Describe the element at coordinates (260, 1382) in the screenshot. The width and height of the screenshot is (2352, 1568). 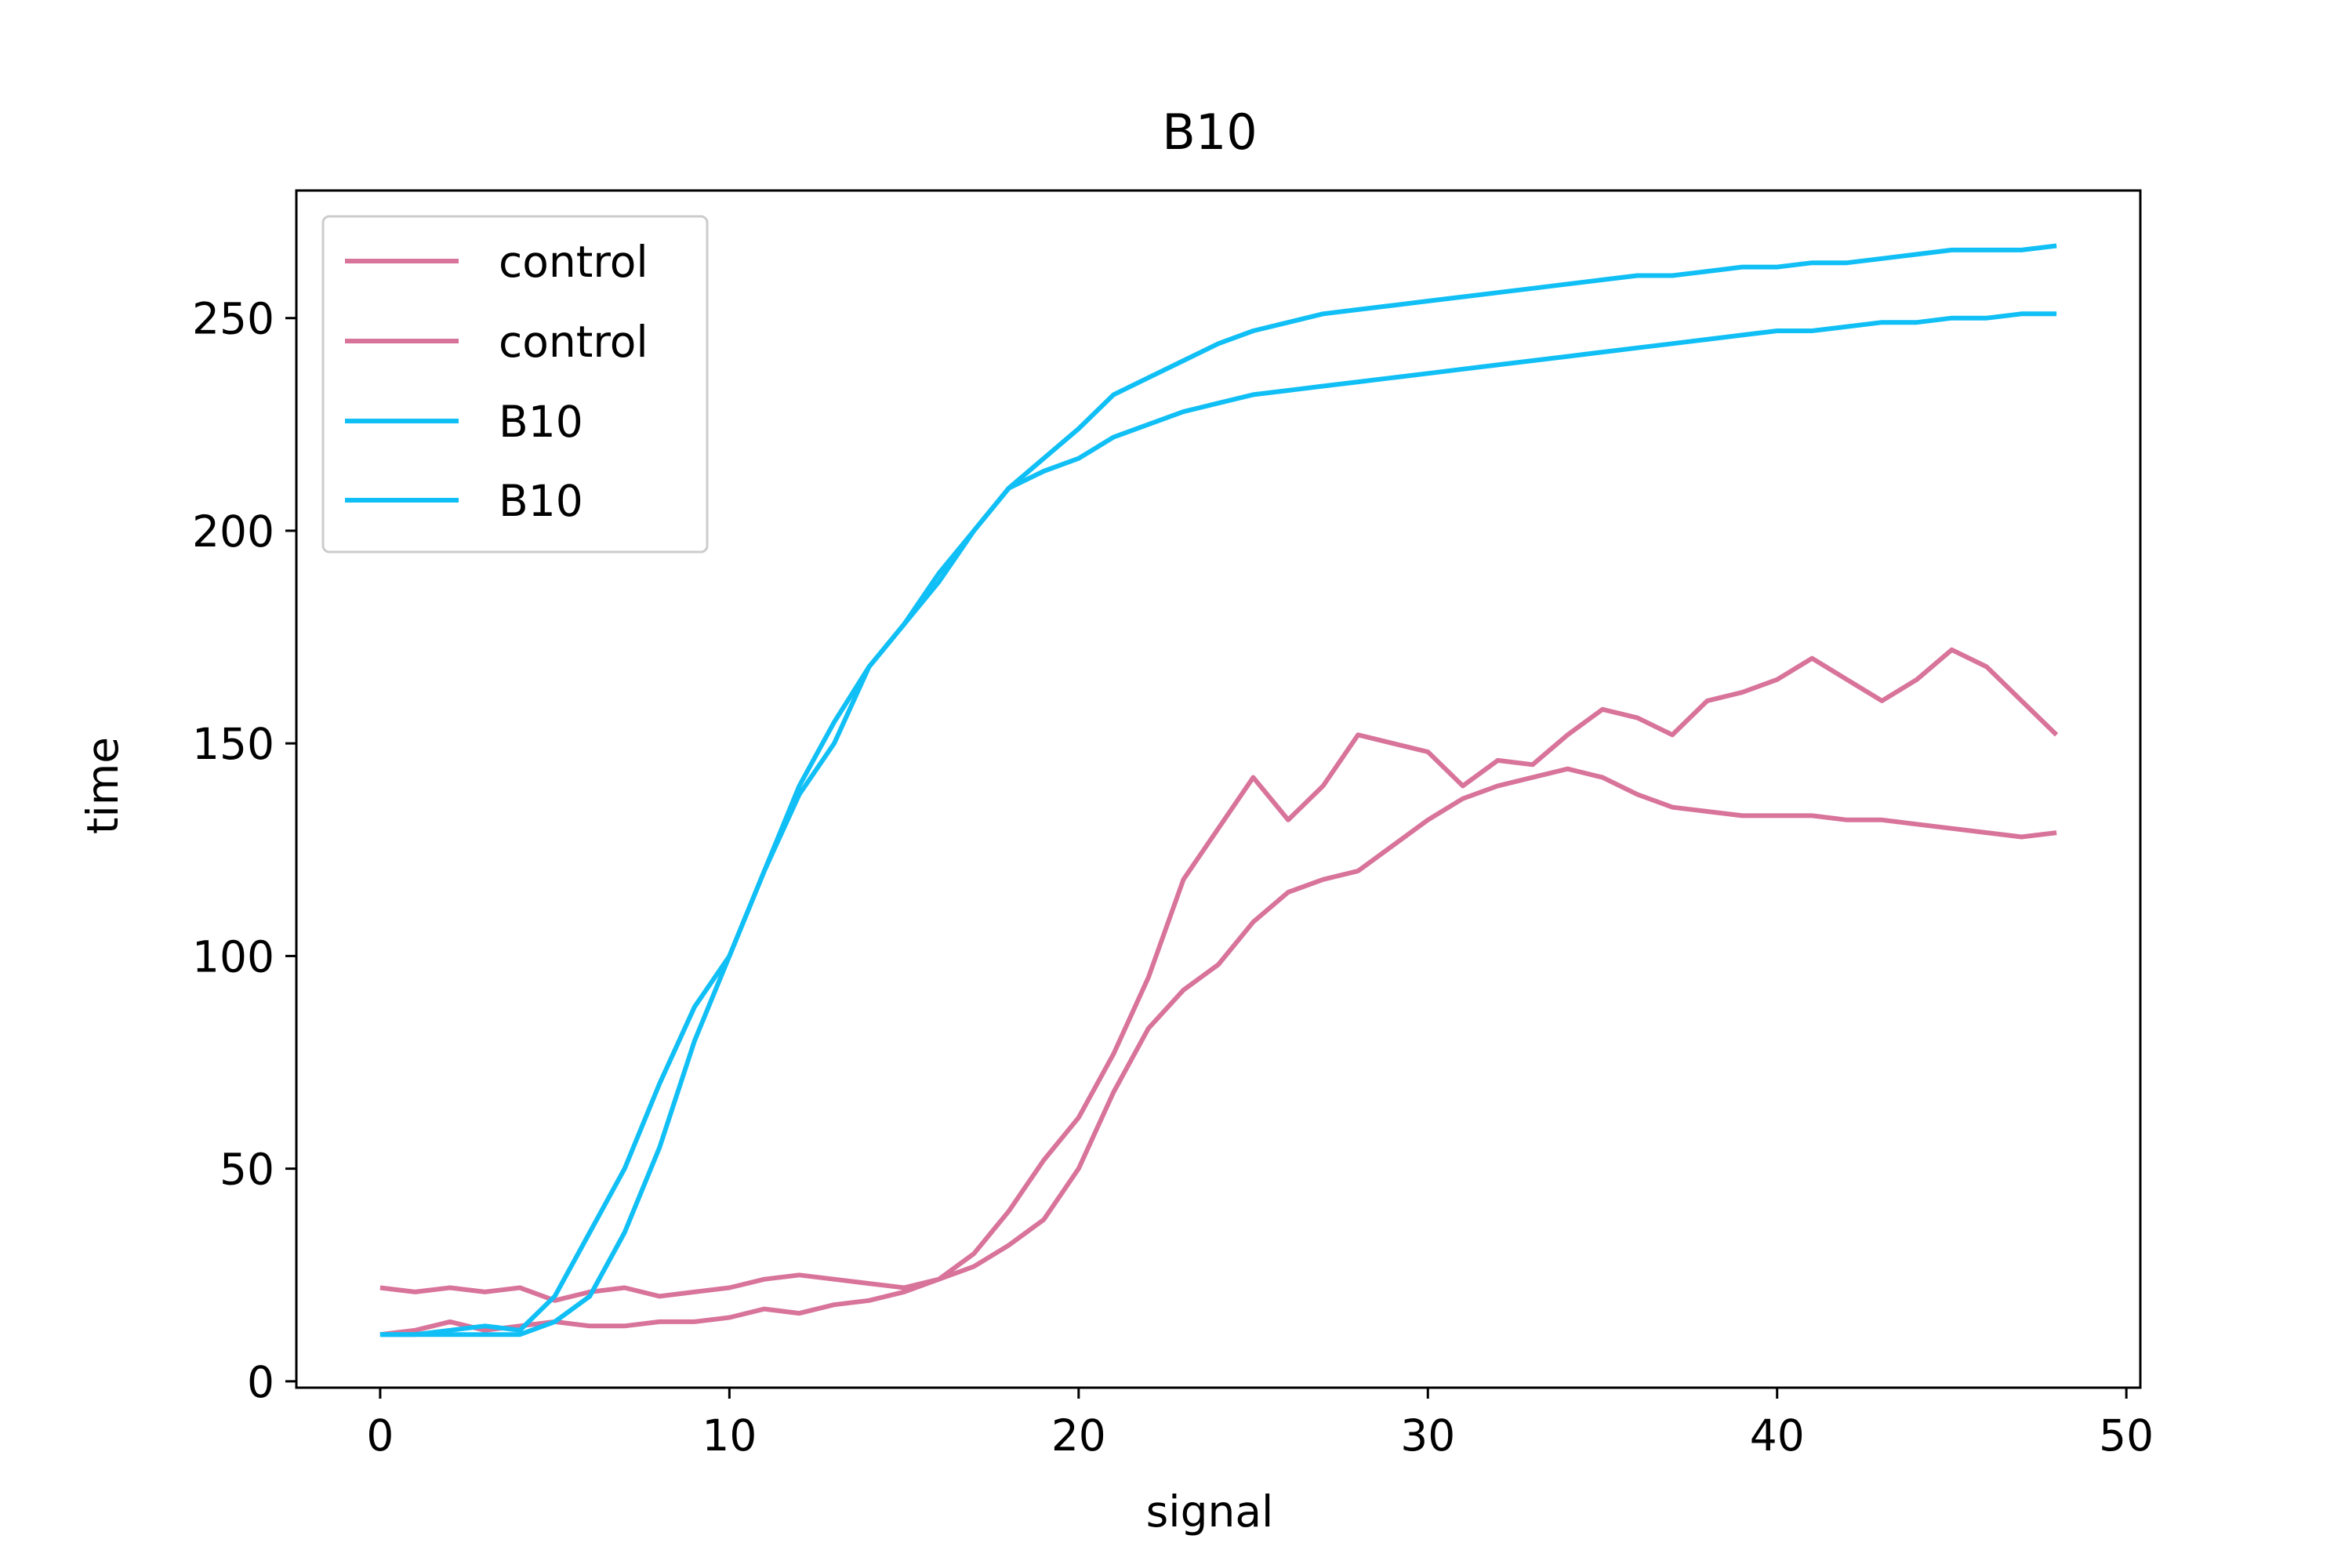
I see `y-tick-label: 0` at that location.